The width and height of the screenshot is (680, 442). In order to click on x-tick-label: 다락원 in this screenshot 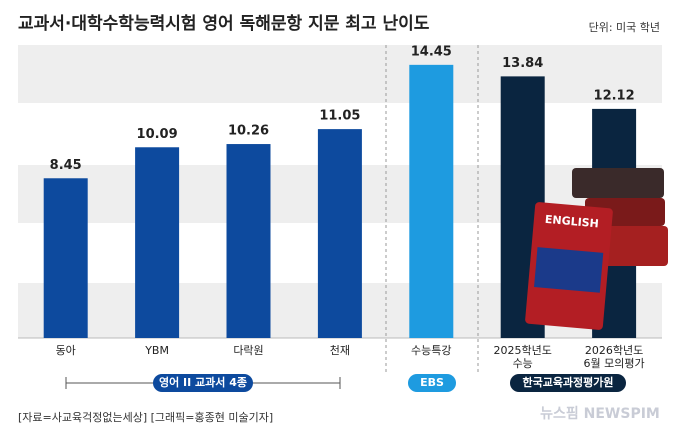, I will do `click(248, 350)`.